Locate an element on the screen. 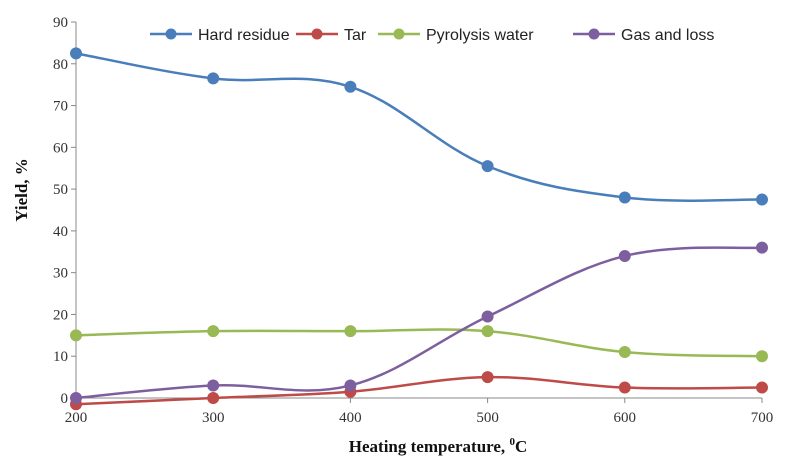 The height and width of the screenshot is (467, 797). legend-item-pyrolysis-water: Pyrolysis water is located at coordinates (456, 35).